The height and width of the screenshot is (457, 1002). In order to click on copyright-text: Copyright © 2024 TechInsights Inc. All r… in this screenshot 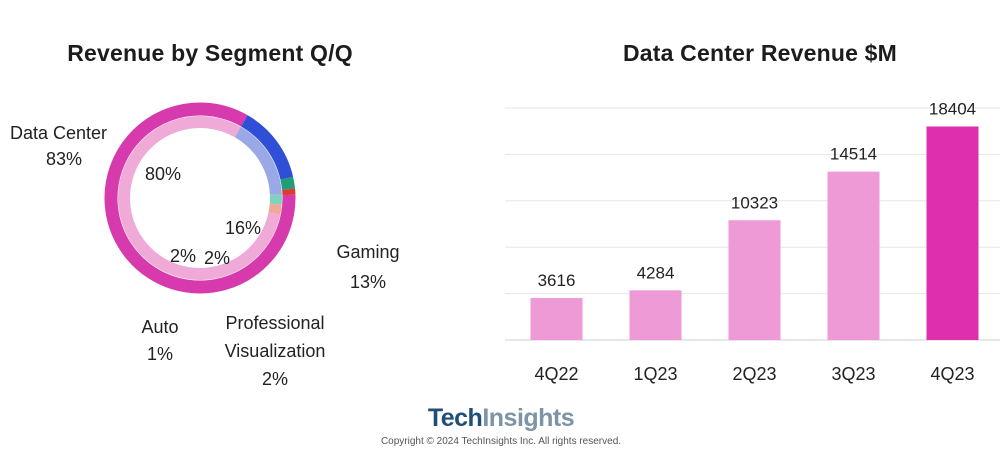, I will do `click(501, 441)`.